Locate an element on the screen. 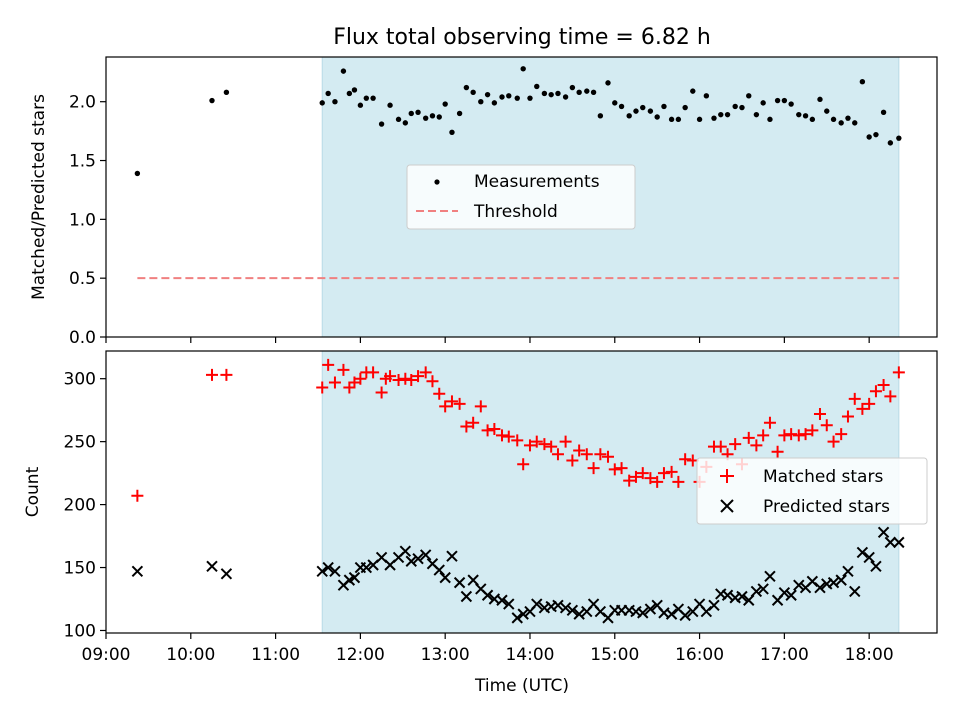  legend: Measurements Threshold is located at coordinates (521, 197).